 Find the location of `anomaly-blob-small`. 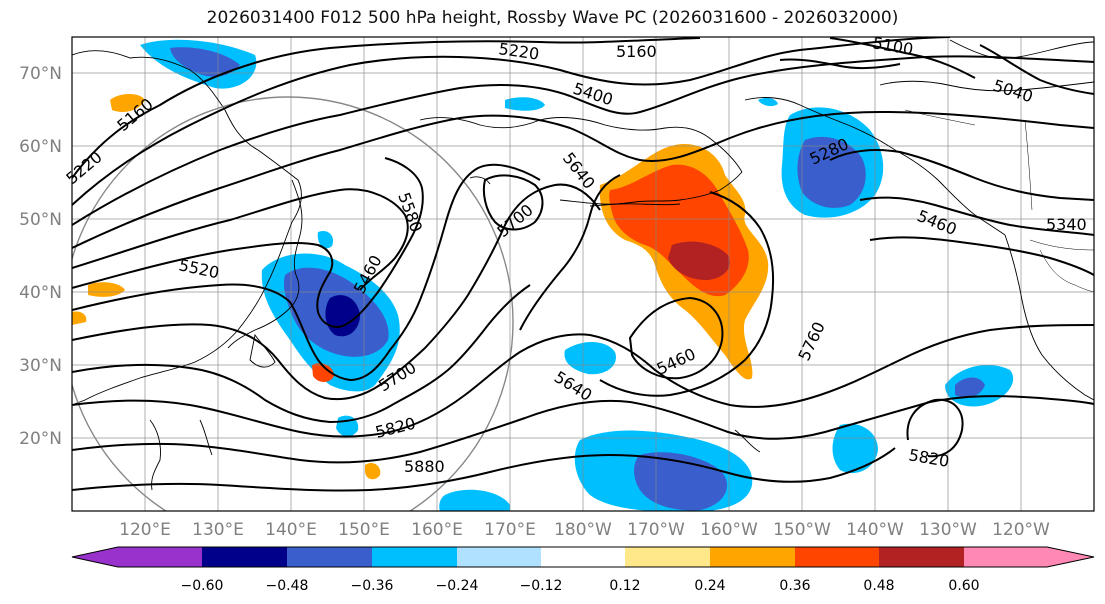

anomaly-blob-small is located at coordinates (325, 239).